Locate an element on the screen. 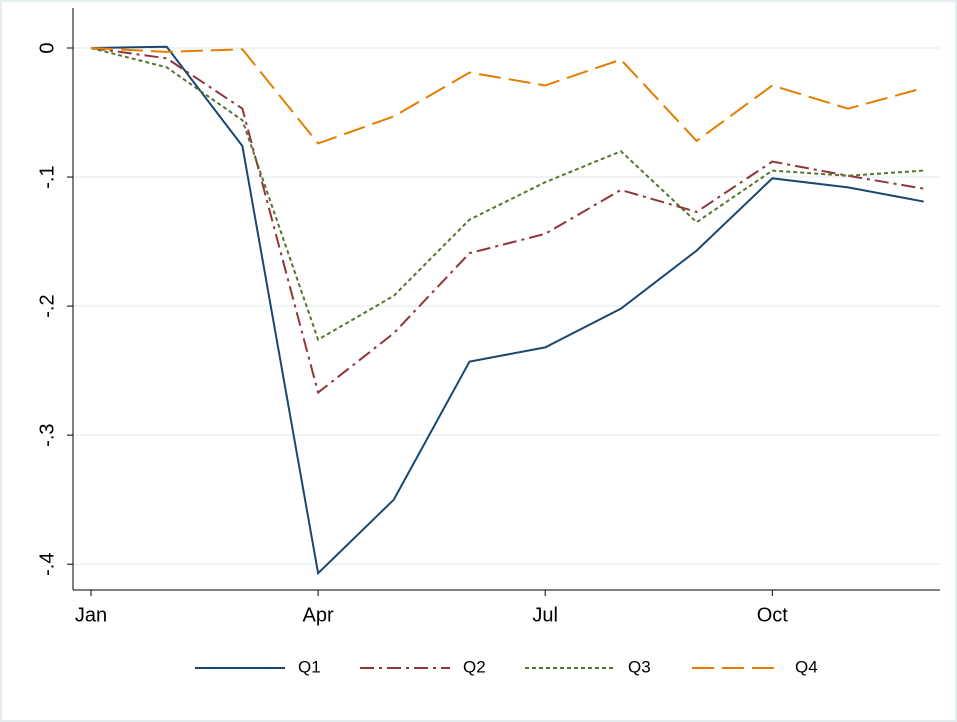 The image size is (957, 722). y-tick-label: 0 is located at coordinates (47, 47).